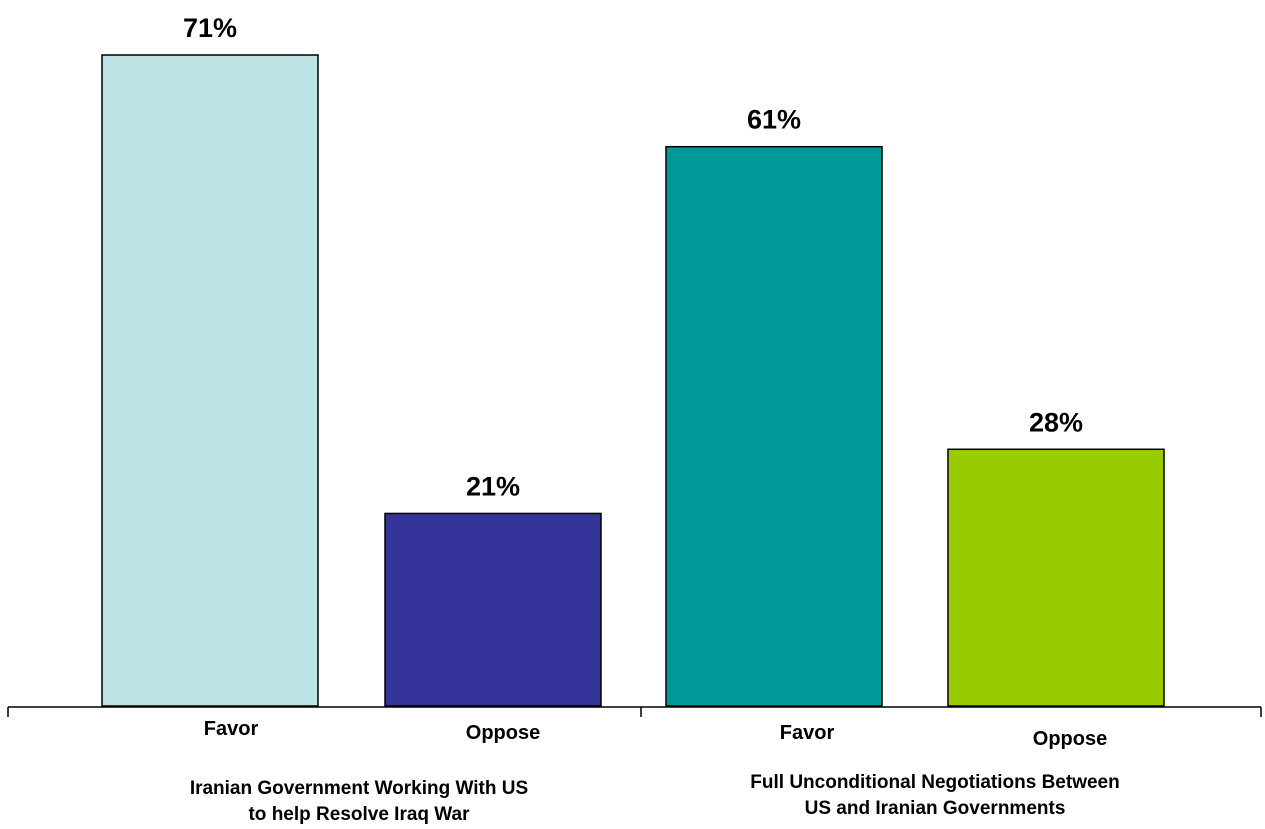 This screenshot has width=1265, height=829. What do you see at coordinates (503, 733) in the screenshot?
I see `category-label-oppose-1: Oppose` at bounding box center [503, 733].